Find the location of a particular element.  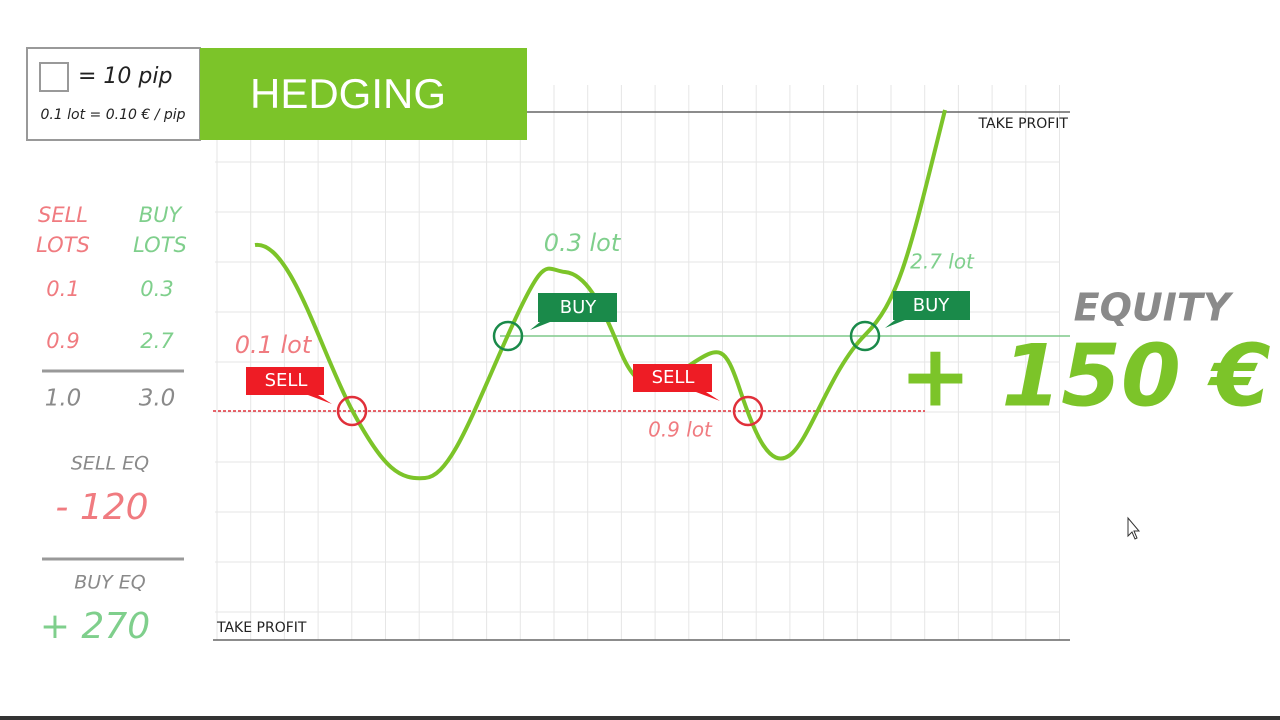

lot-label: 2.7 lot is located at coordinates (942, 262).